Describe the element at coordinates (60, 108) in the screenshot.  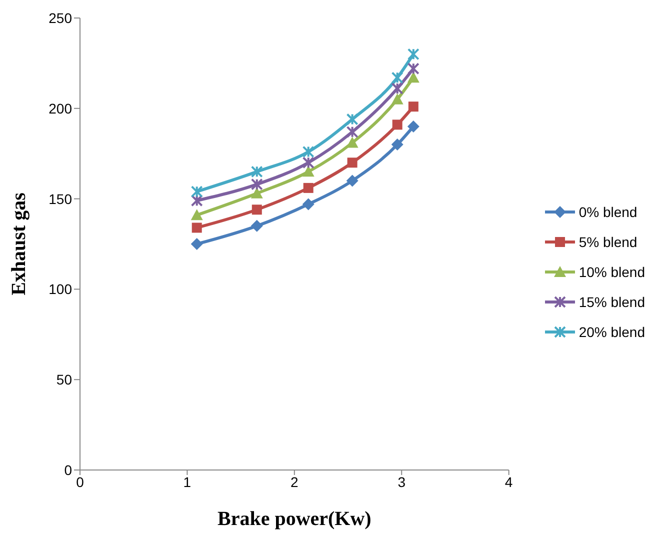
I see `y-tick-label: 200` at that location.